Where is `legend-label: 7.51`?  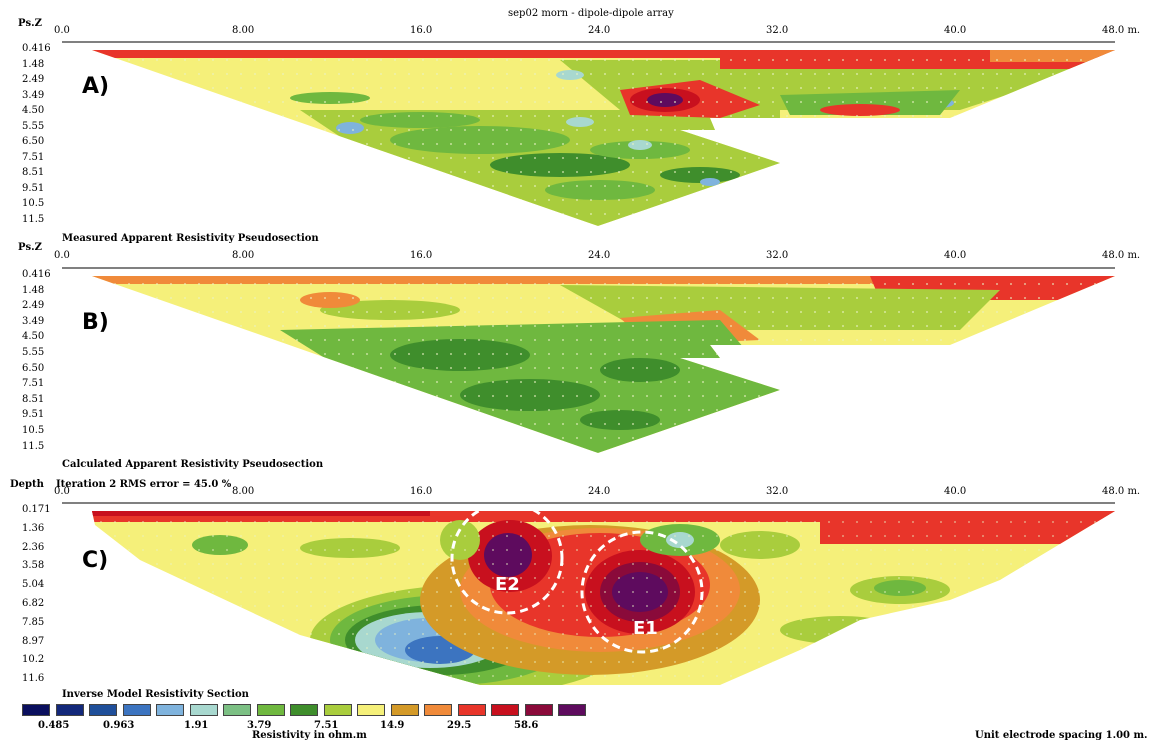 legend-label: 7.51 is located at coordinates (326, 725).